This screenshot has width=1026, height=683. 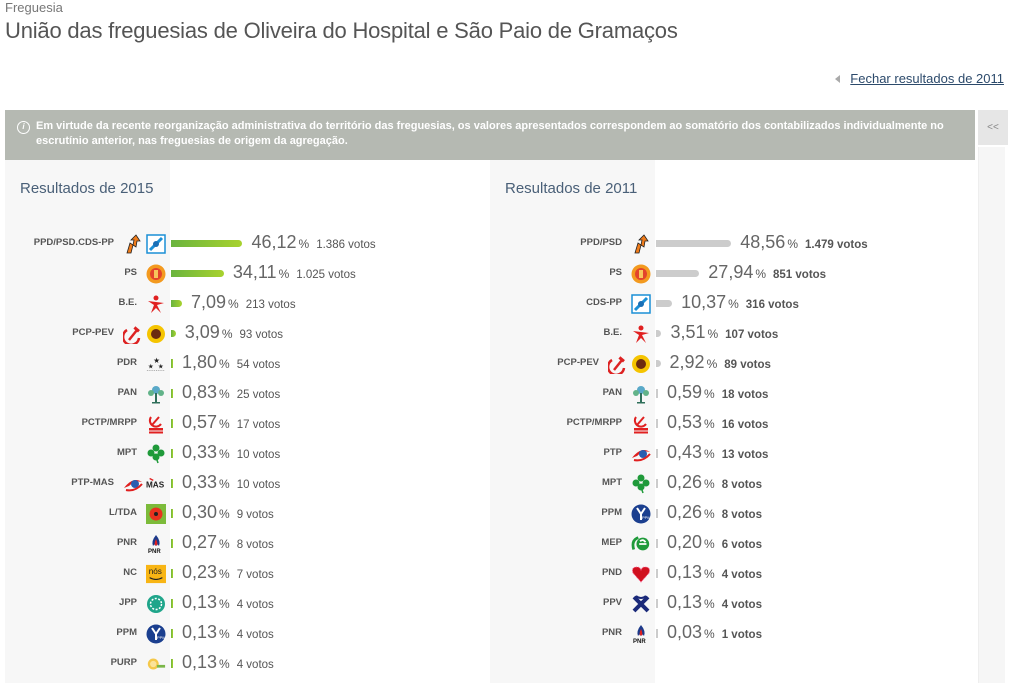 I want to click on percentage-label: 1,80% 54 votos, so click(x=231, y=362).